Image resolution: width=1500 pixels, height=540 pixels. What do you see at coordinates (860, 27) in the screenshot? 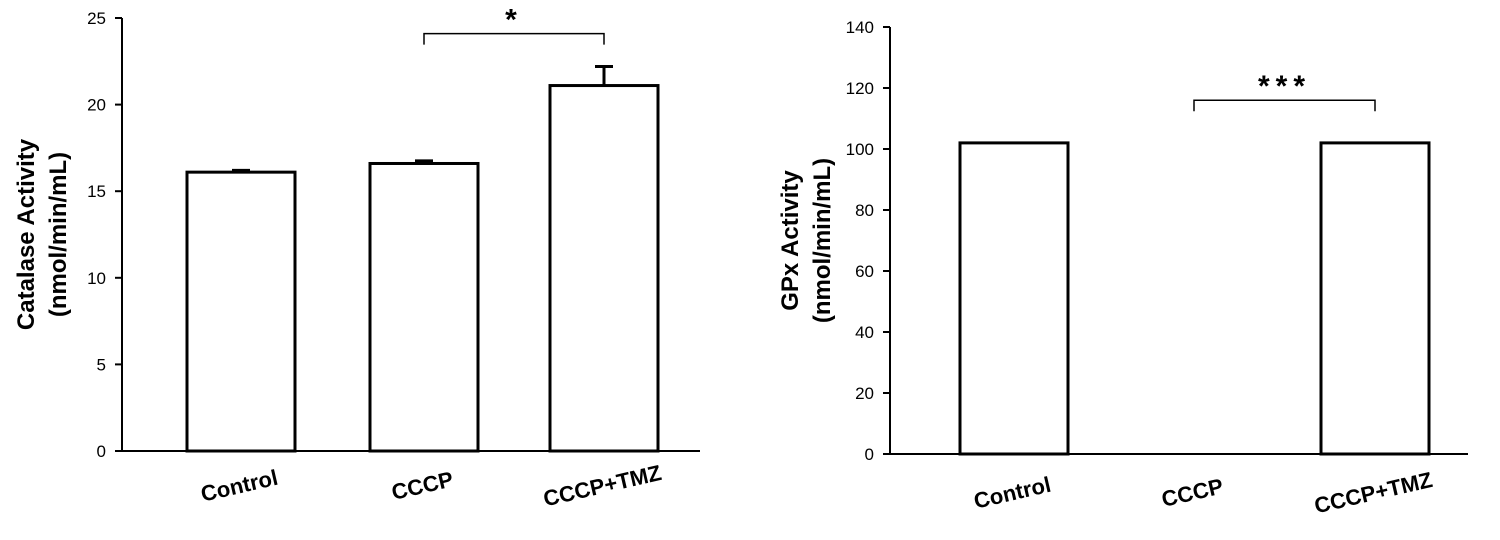
I see `y-tick-label: 140` at bounding box center [860, 27].